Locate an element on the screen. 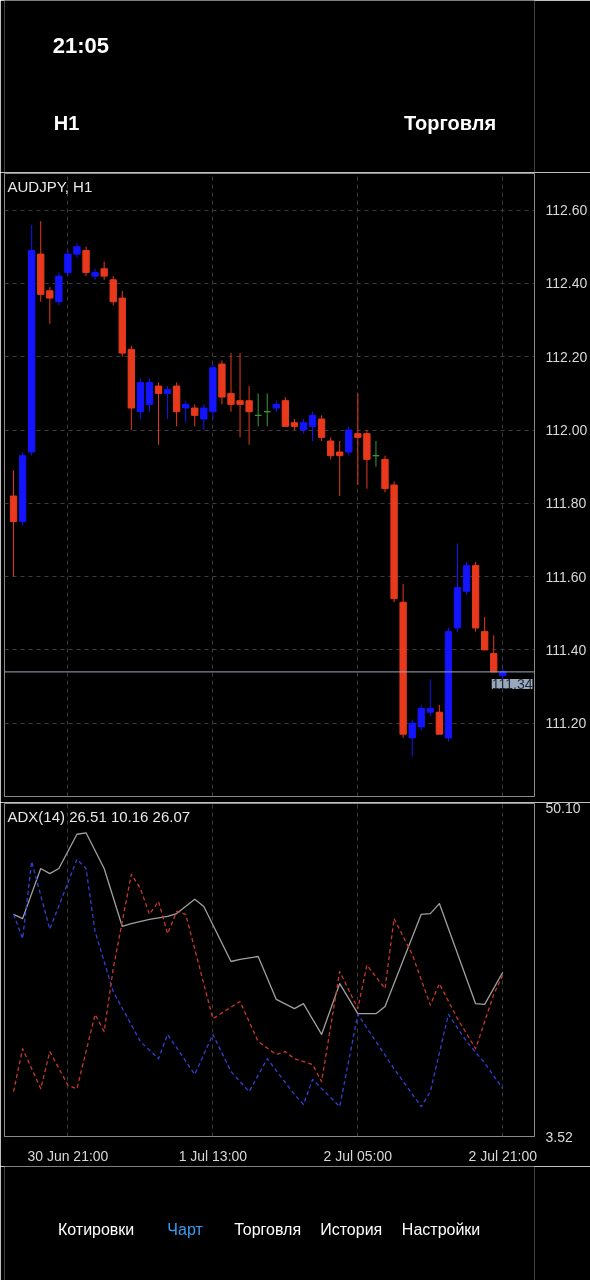 The width and height of the screenshot is (590, 1280). y-tick-label: 111.60 is located at coordinates (566, 576).